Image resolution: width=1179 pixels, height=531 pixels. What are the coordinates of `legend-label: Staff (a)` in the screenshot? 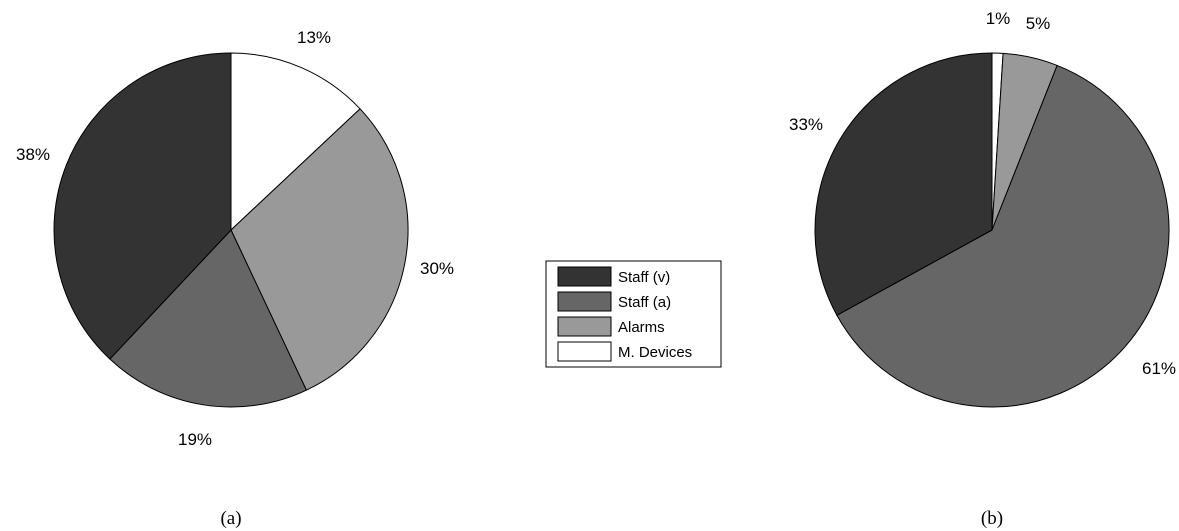 It's located at (644, 302).